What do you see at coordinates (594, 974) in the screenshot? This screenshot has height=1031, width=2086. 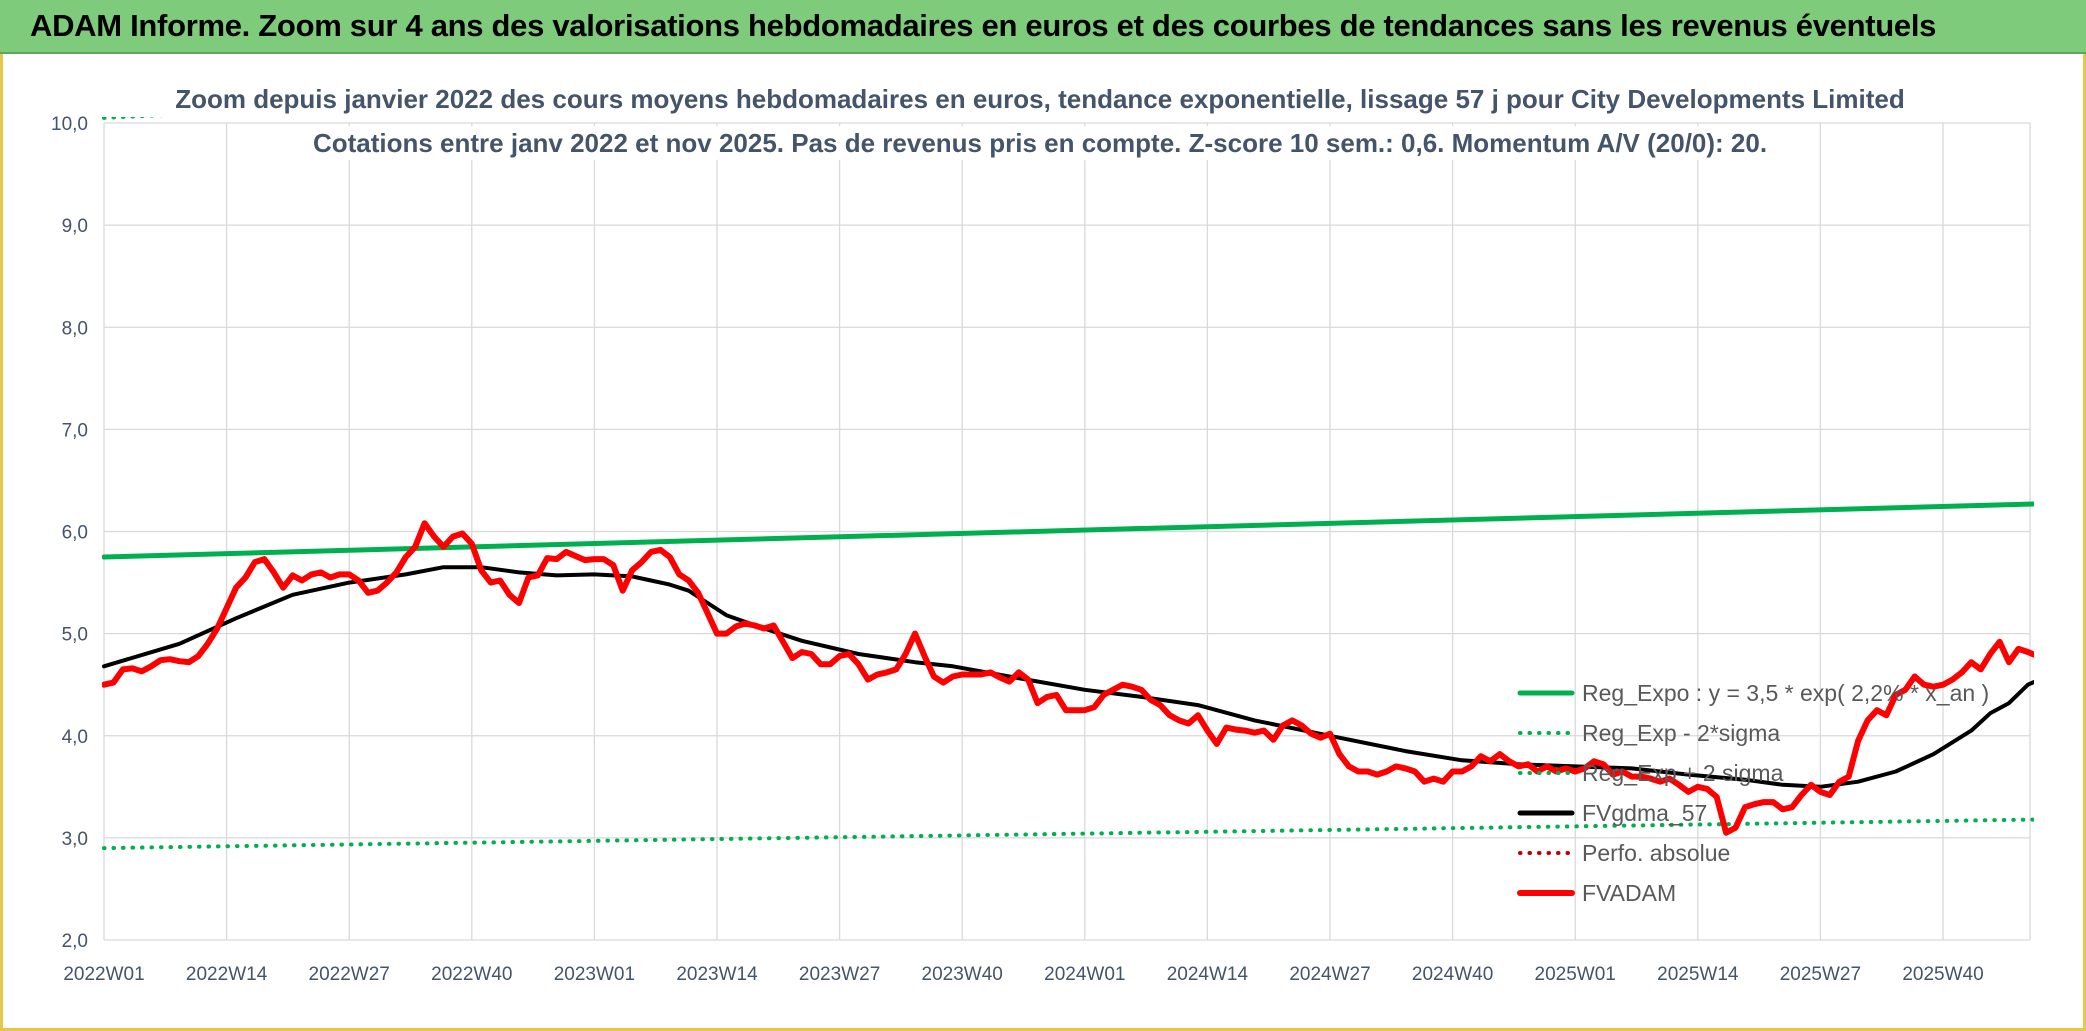 I see `x-tick-label: 2023W01` at bounding box center [594, 974].